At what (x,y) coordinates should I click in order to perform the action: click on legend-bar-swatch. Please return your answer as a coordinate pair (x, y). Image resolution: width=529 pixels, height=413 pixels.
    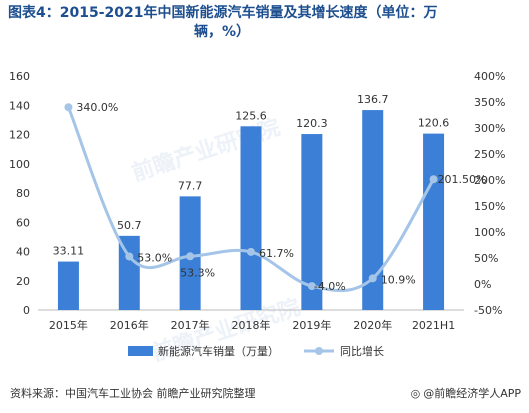
    Looking at the image, I should click on (140, 351).